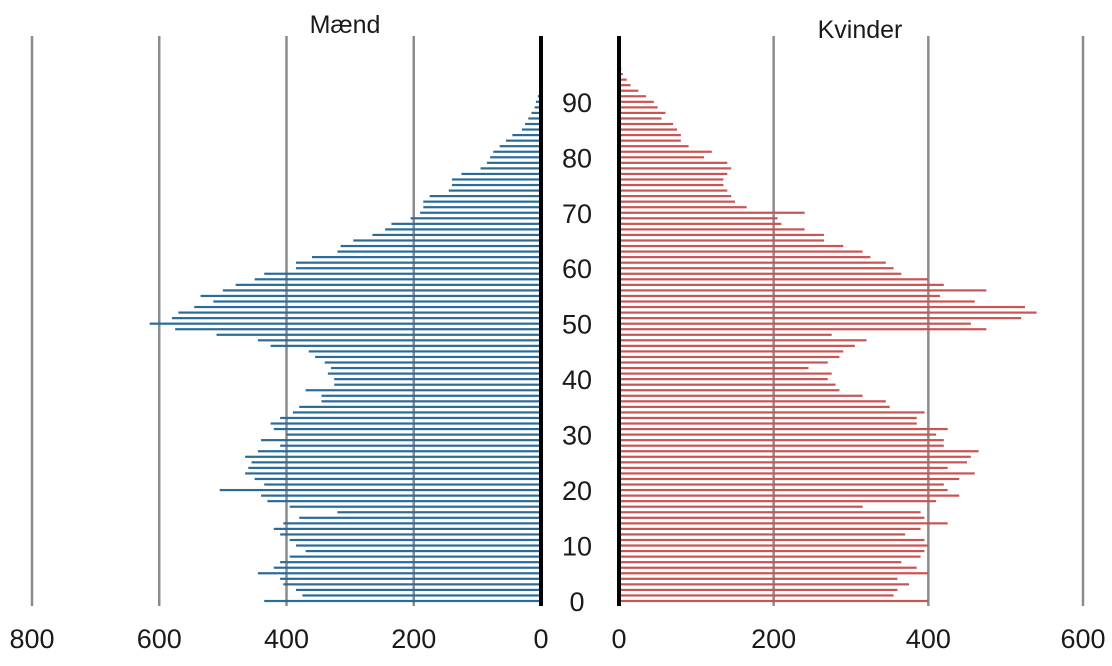 This screenshot has width=1112, height=666. I want to click on maend-x-tick-label: 0, so click(540, 639).